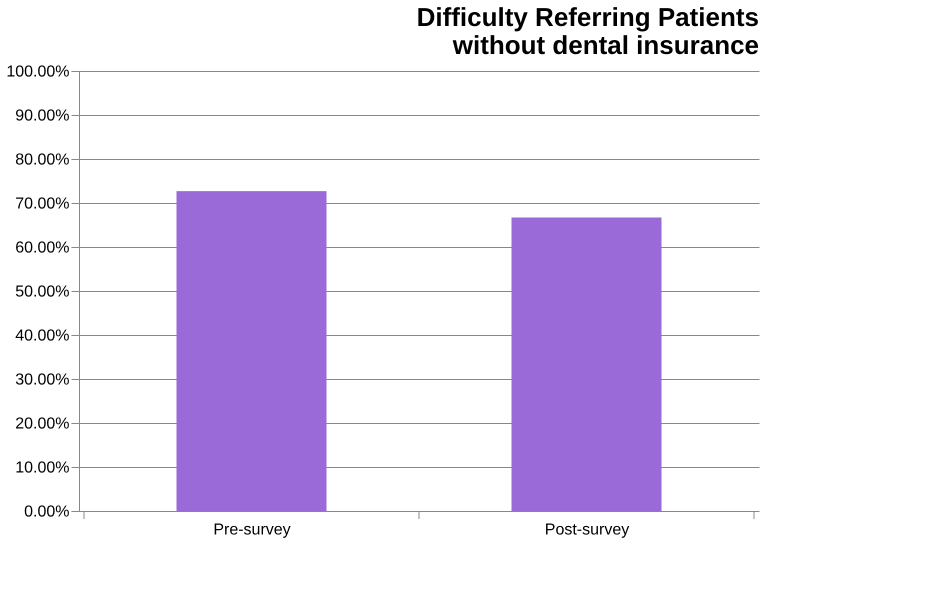 This screenshot has width=932, height=609. I want to click on y-tick-label: 40.00%, so click(42, 336).